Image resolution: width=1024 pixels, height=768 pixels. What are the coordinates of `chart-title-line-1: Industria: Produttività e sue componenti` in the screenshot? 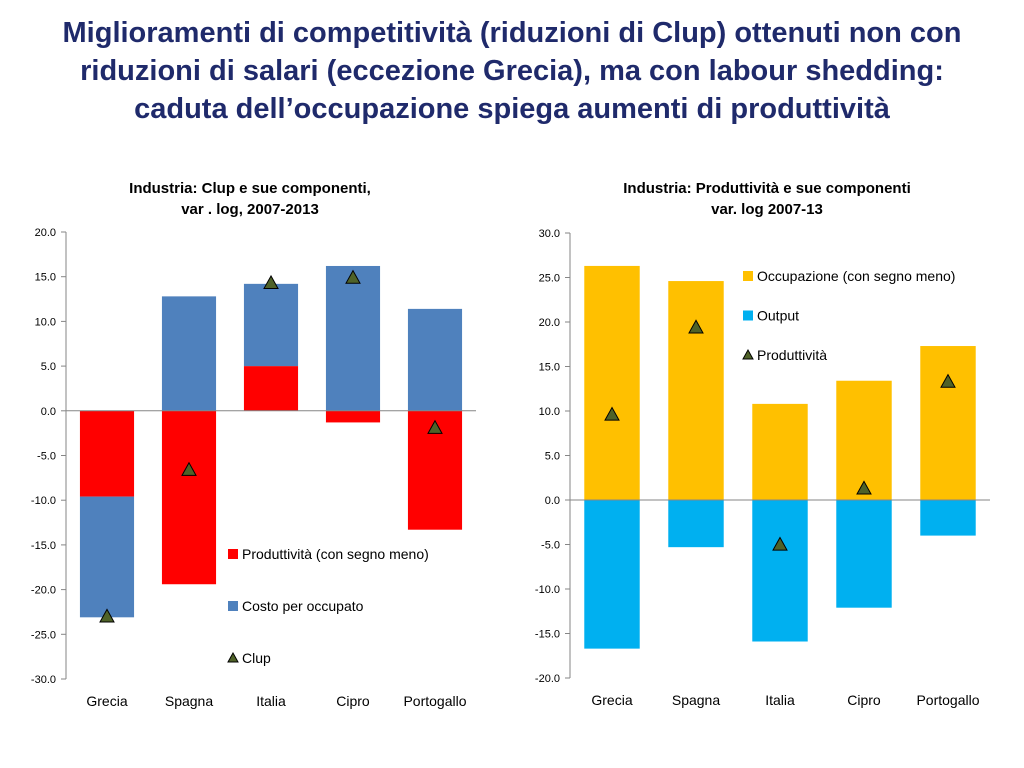 It's located at (767, 188).